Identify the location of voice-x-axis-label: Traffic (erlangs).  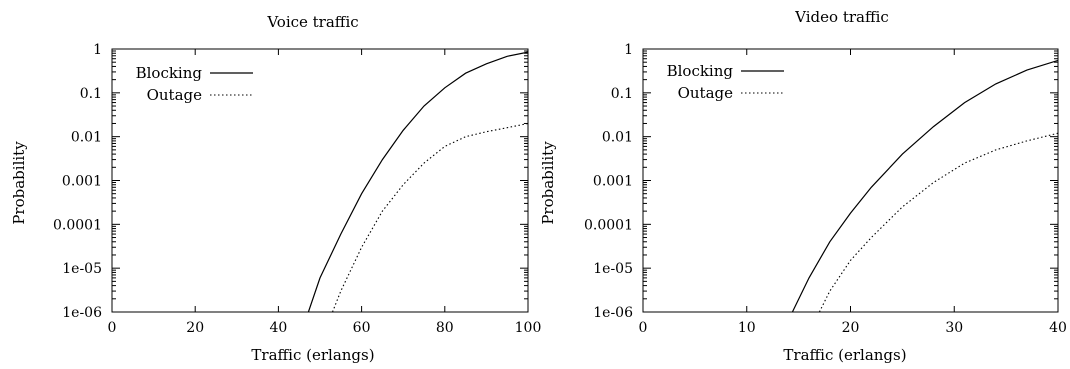
(312, 355).